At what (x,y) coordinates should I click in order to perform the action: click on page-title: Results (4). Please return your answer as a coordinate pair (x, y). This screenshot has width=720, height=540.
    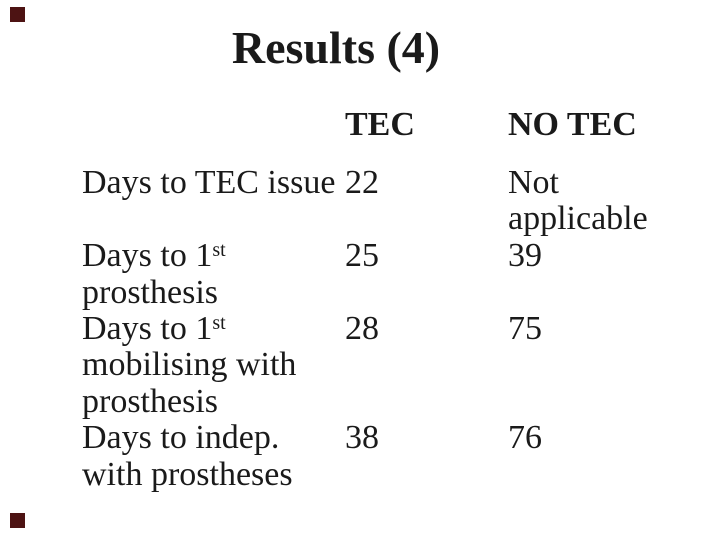
    Looking at the image, I should click on (336, 47).